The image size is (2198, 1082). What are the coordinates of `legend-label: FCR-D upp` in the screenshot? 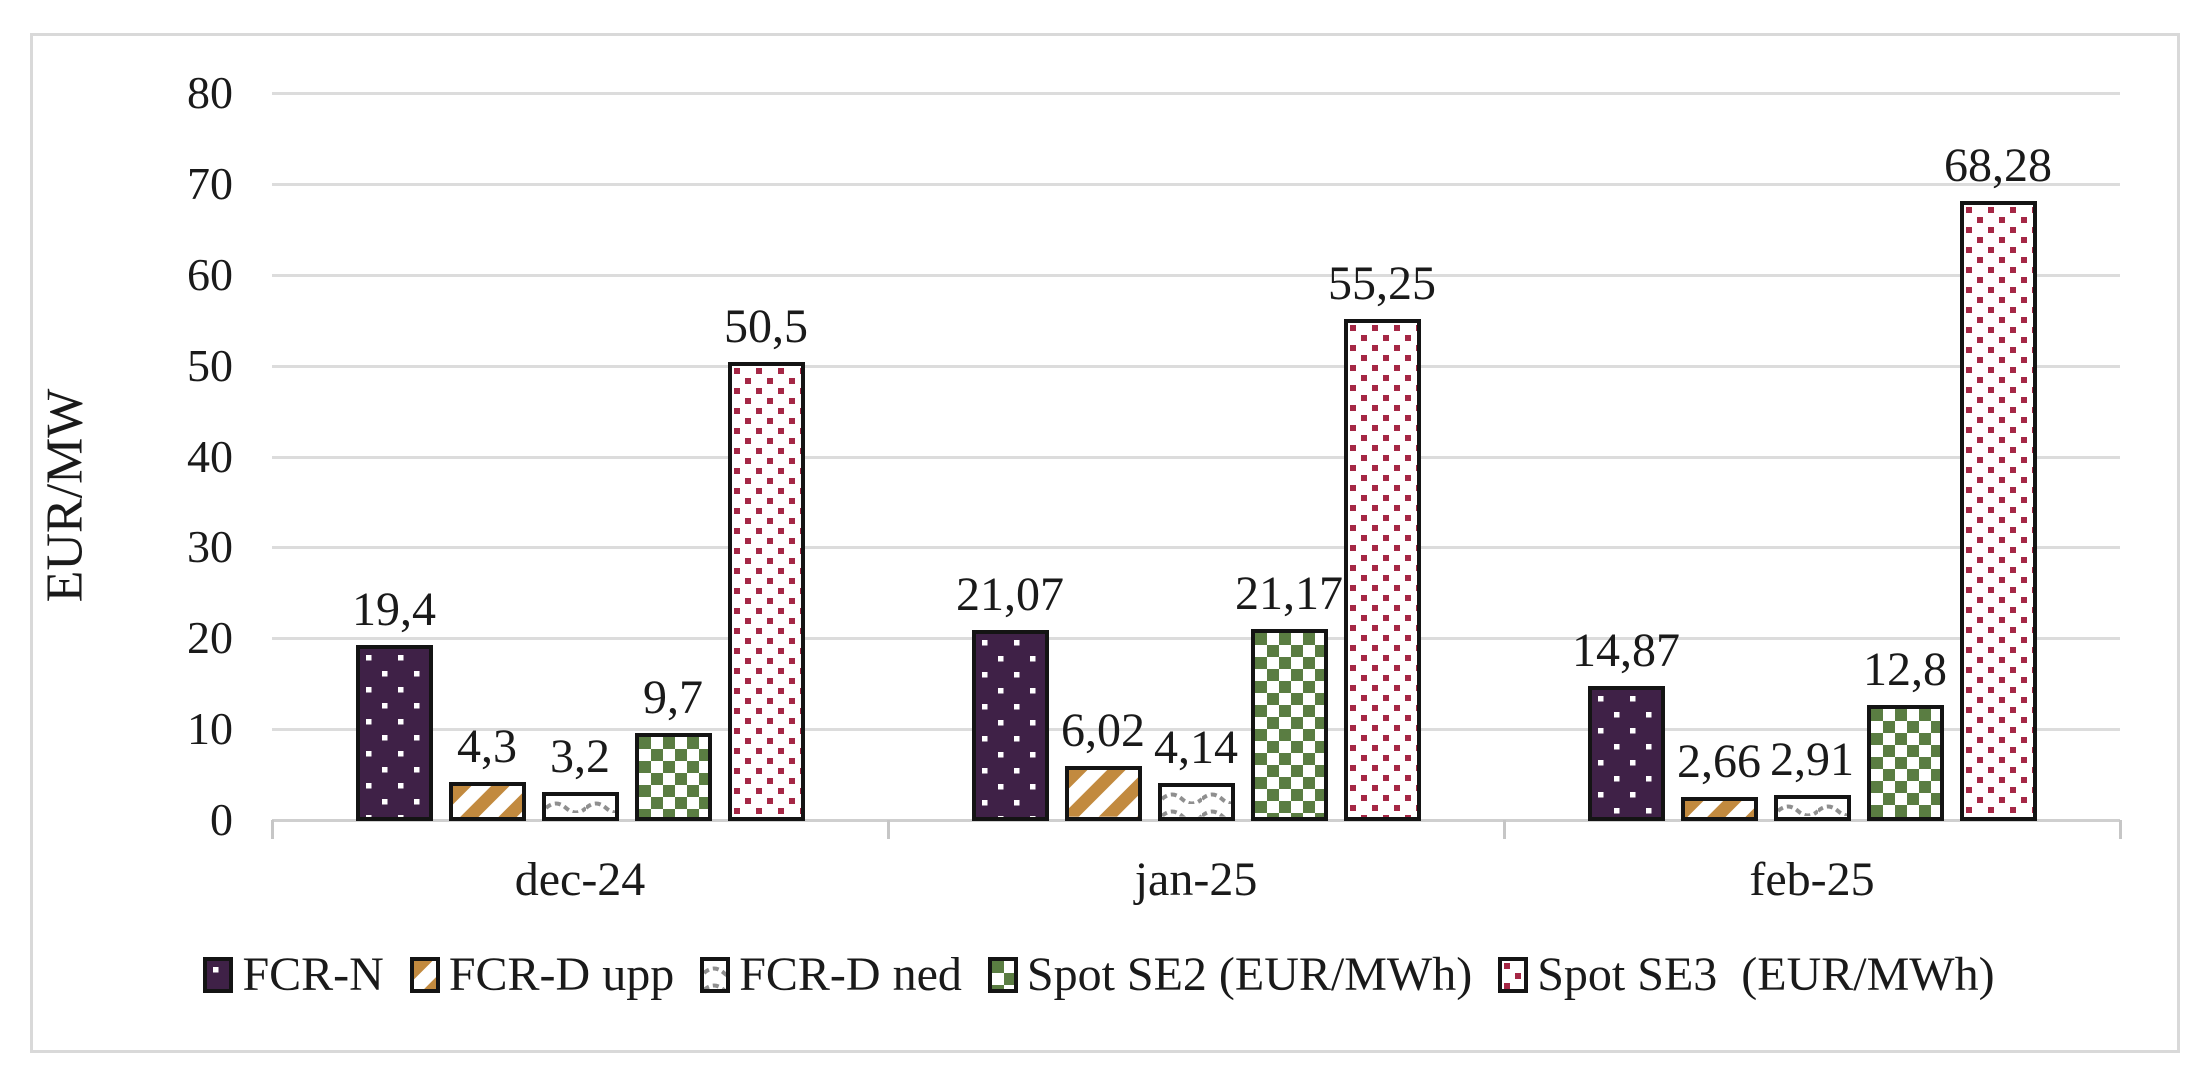 It's located at (561, 974).